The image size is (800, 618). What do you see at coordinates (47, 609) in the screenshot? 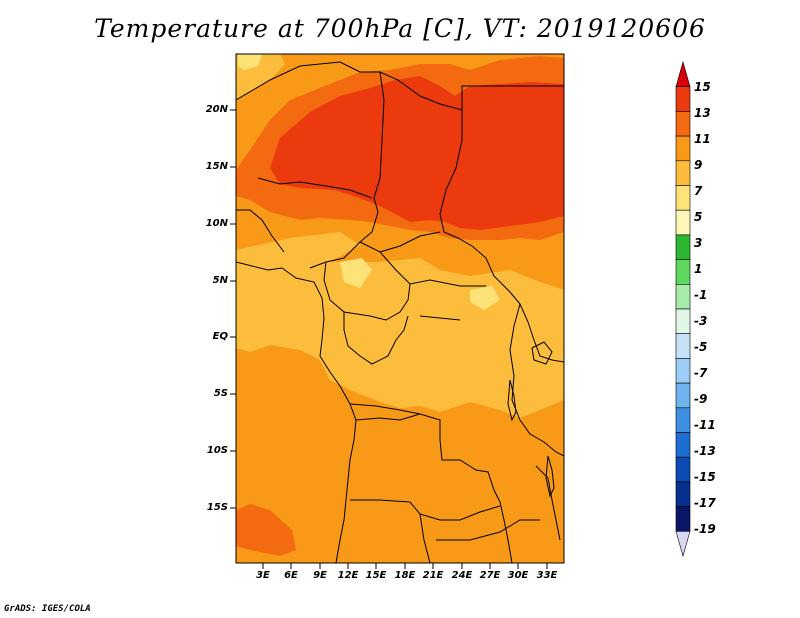
I see `credit-text: GrADS: IGES/COLA` at bounding box center [47, 609].